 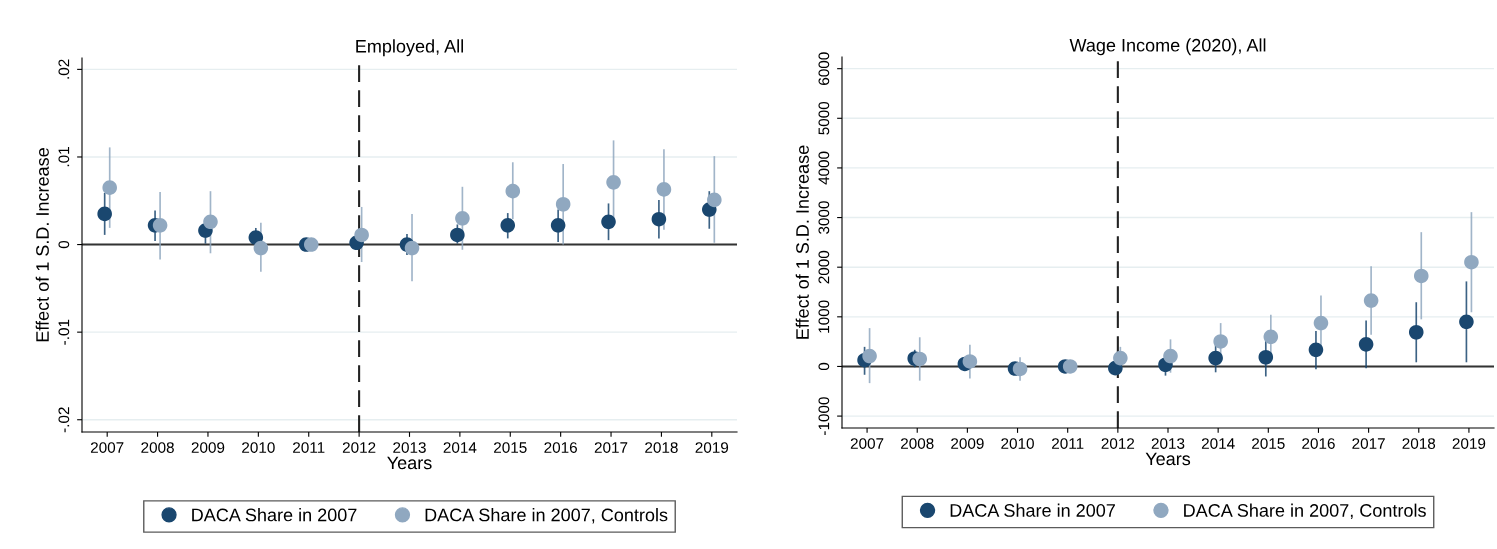 What do you see at coordinates (64, 420) in the screenshot?
I see `y-tick-label: -.02` at bounding box center [64, 420].